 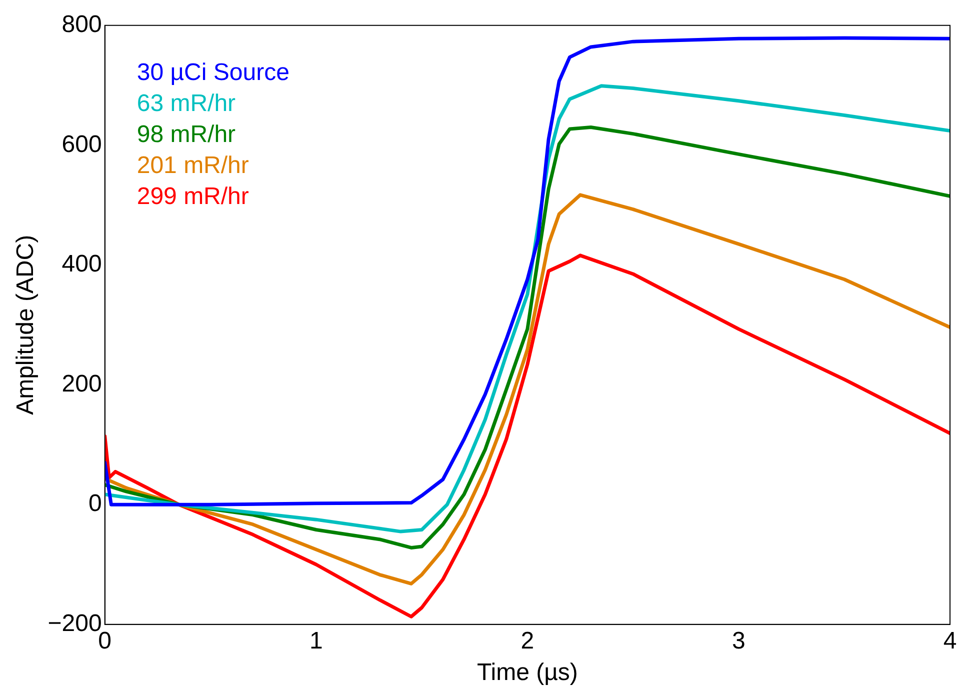 I want to click on text: 63 mR/hr, so click(x=186, y=104).